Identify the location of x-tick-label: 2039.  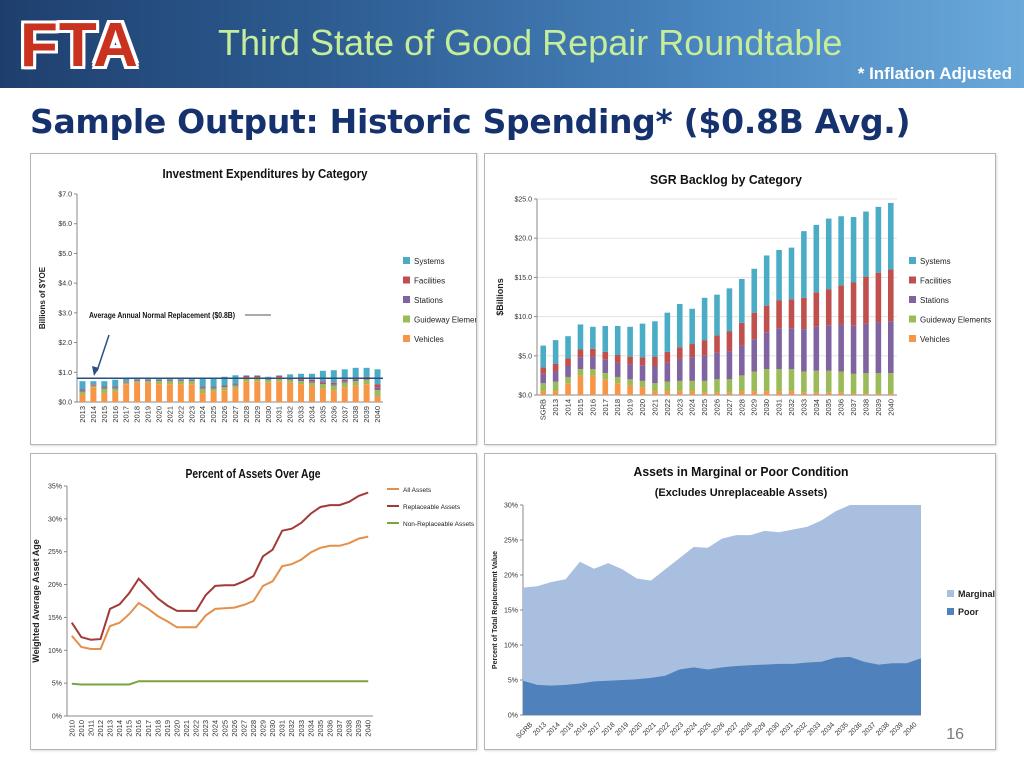
(878, 407).